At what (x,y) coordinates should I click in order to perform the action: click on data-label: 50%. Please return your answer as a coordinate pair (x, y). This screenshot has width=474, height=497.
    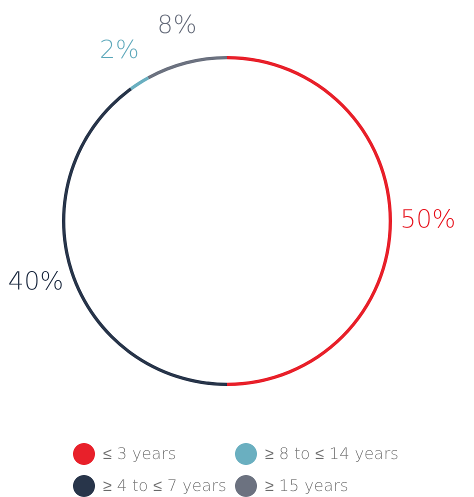
    Looking at the image, I should click on (428, 219).